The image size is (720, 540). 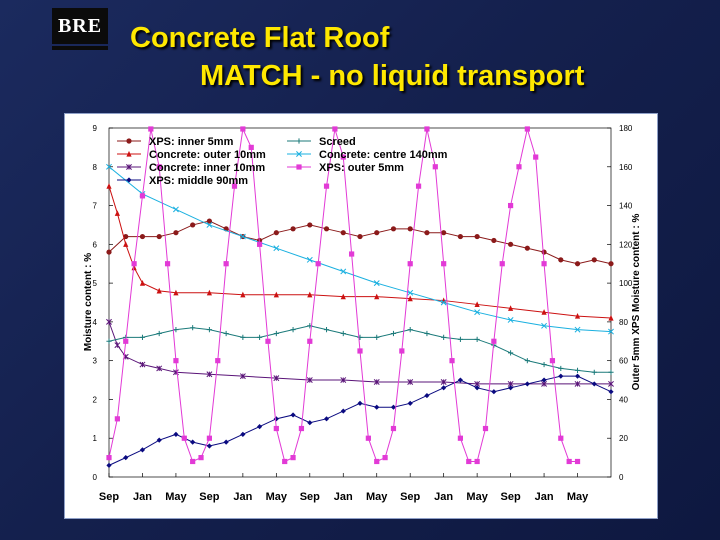 What do you see at coordinates (337, 142) in the screenshot?
I see `legend-label: Screed` at bounding box center [337, 142].